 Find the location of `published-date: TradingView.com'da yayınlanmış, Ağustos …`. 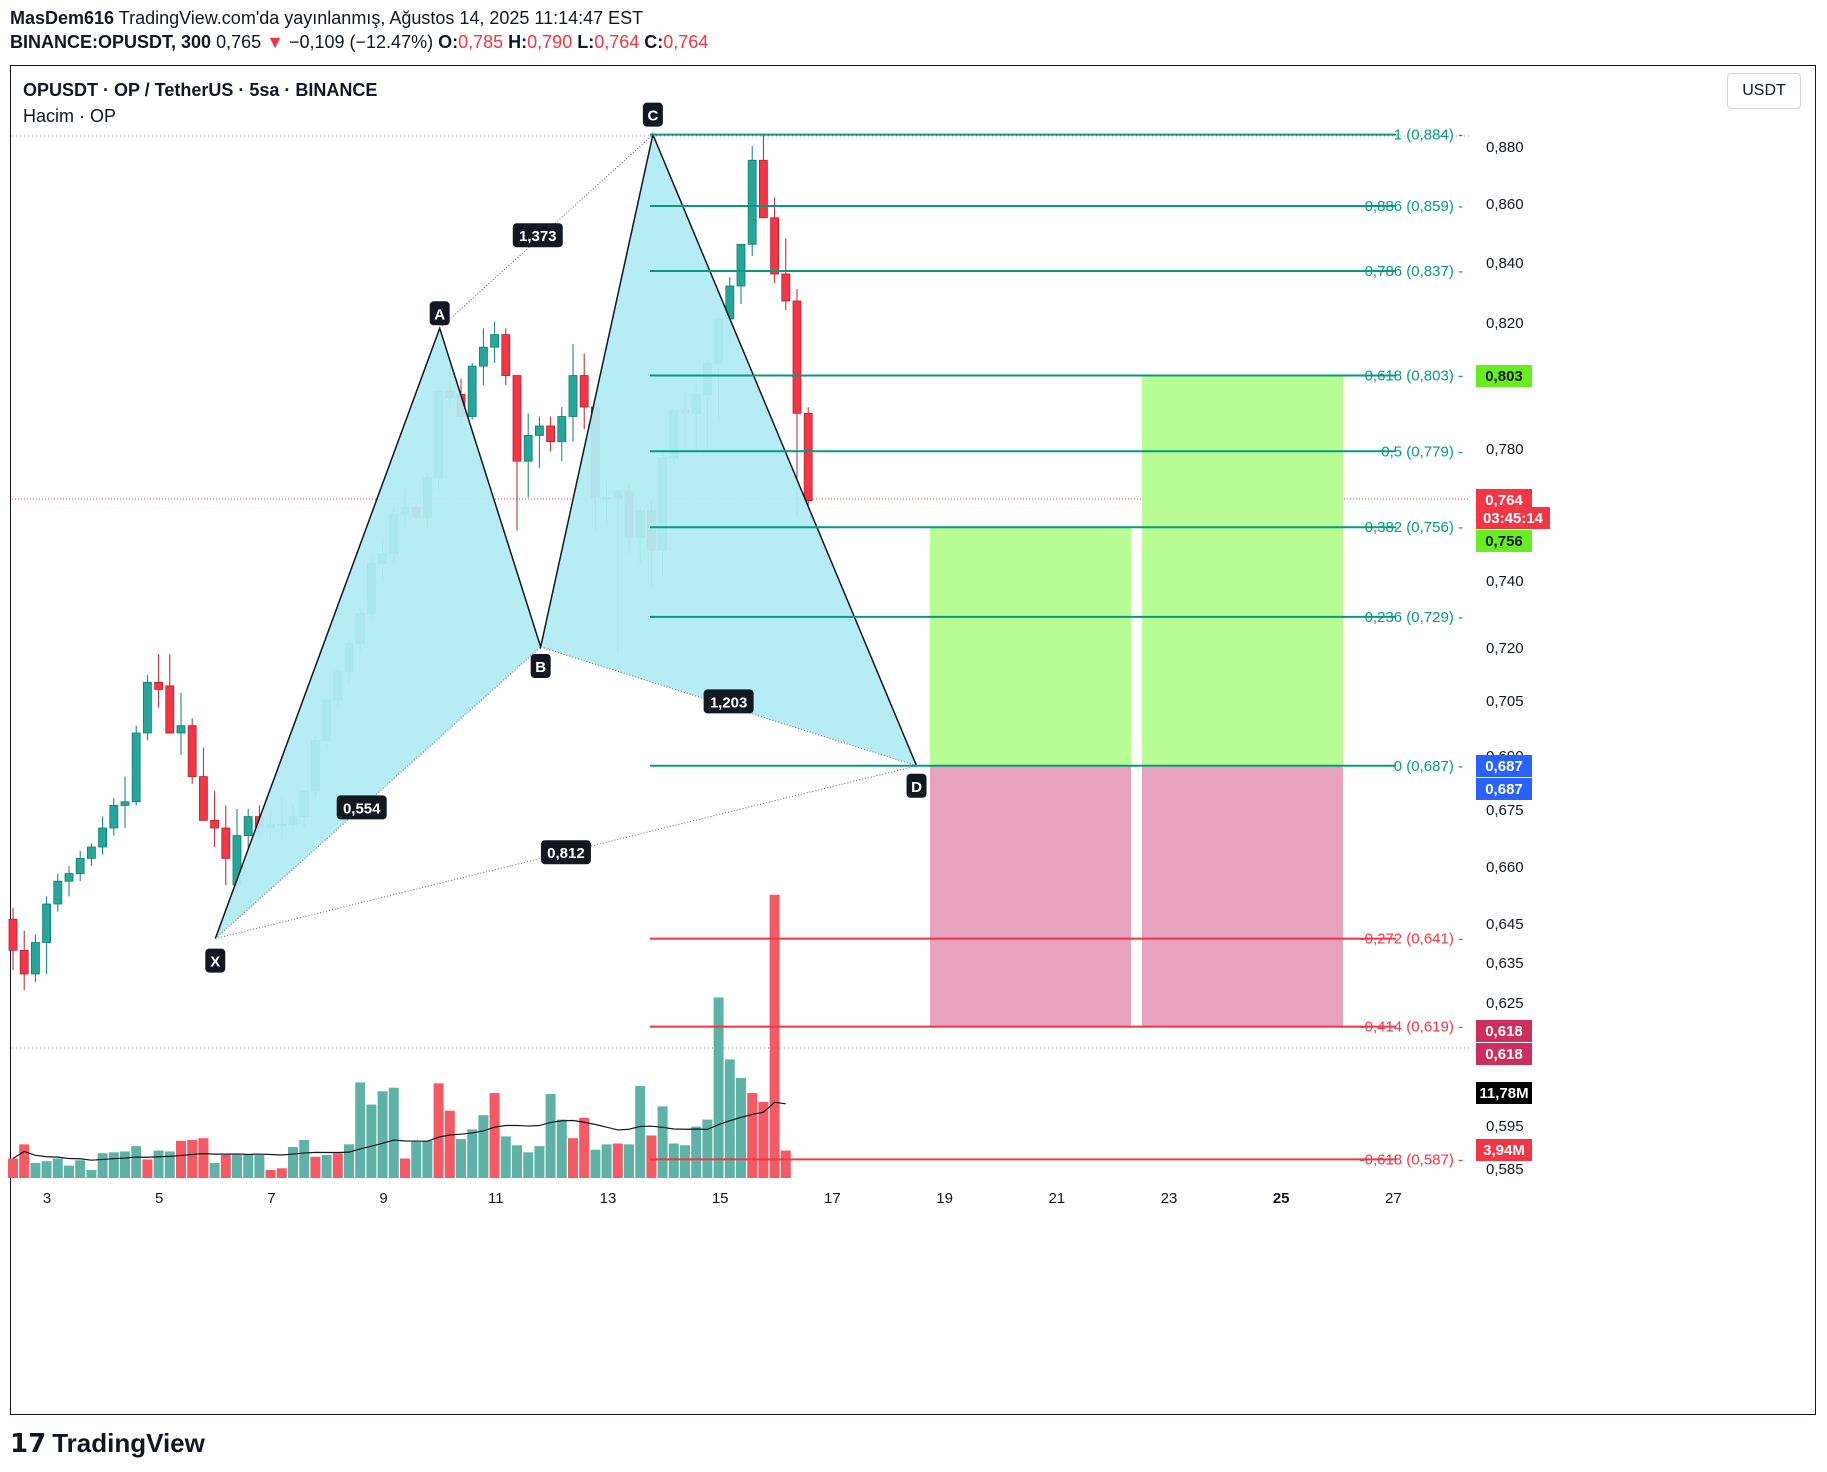

published-date: TradingView.com'da yayınlanmış, Ağustos … is located at coordinates (381, 18).